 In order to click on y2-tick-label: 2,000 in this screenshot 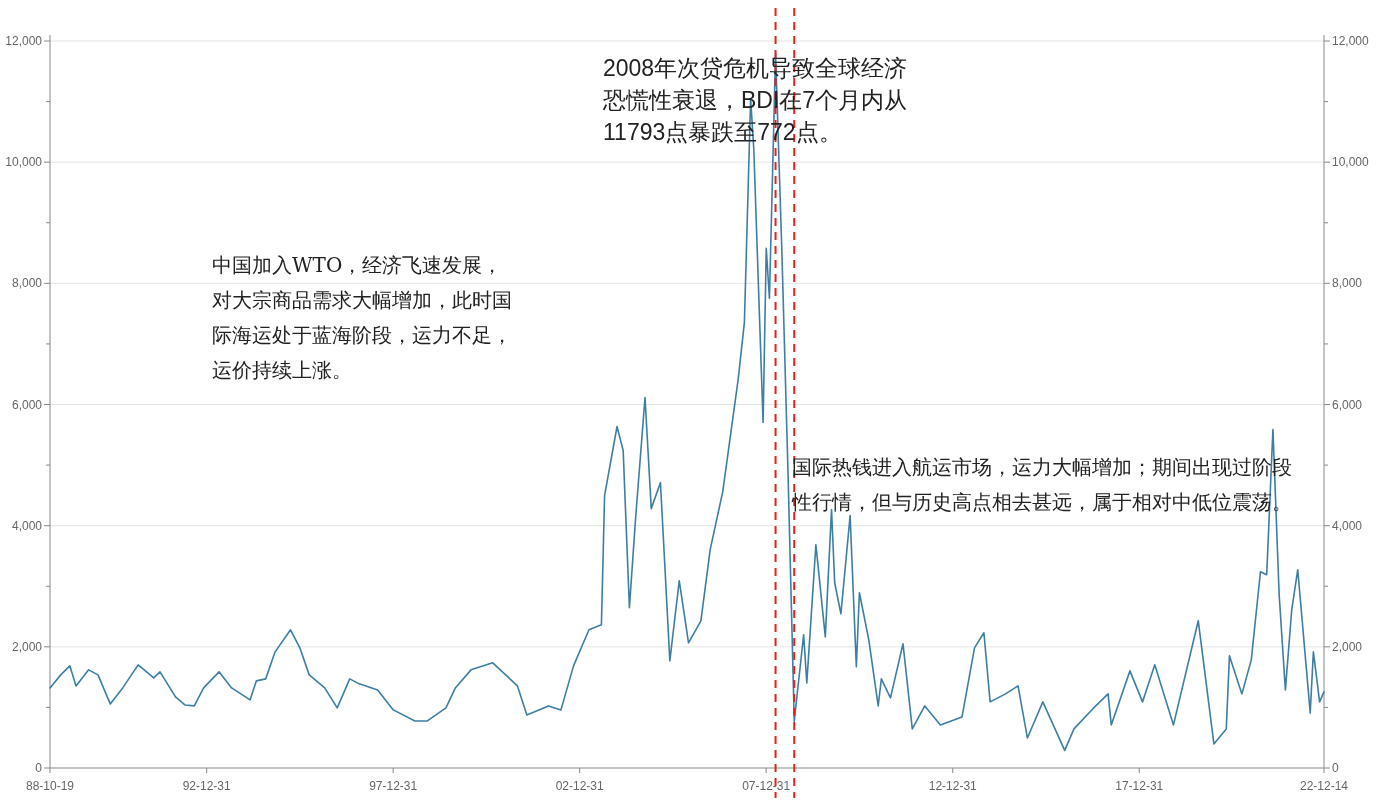, I will do `click(1347, 646)`.